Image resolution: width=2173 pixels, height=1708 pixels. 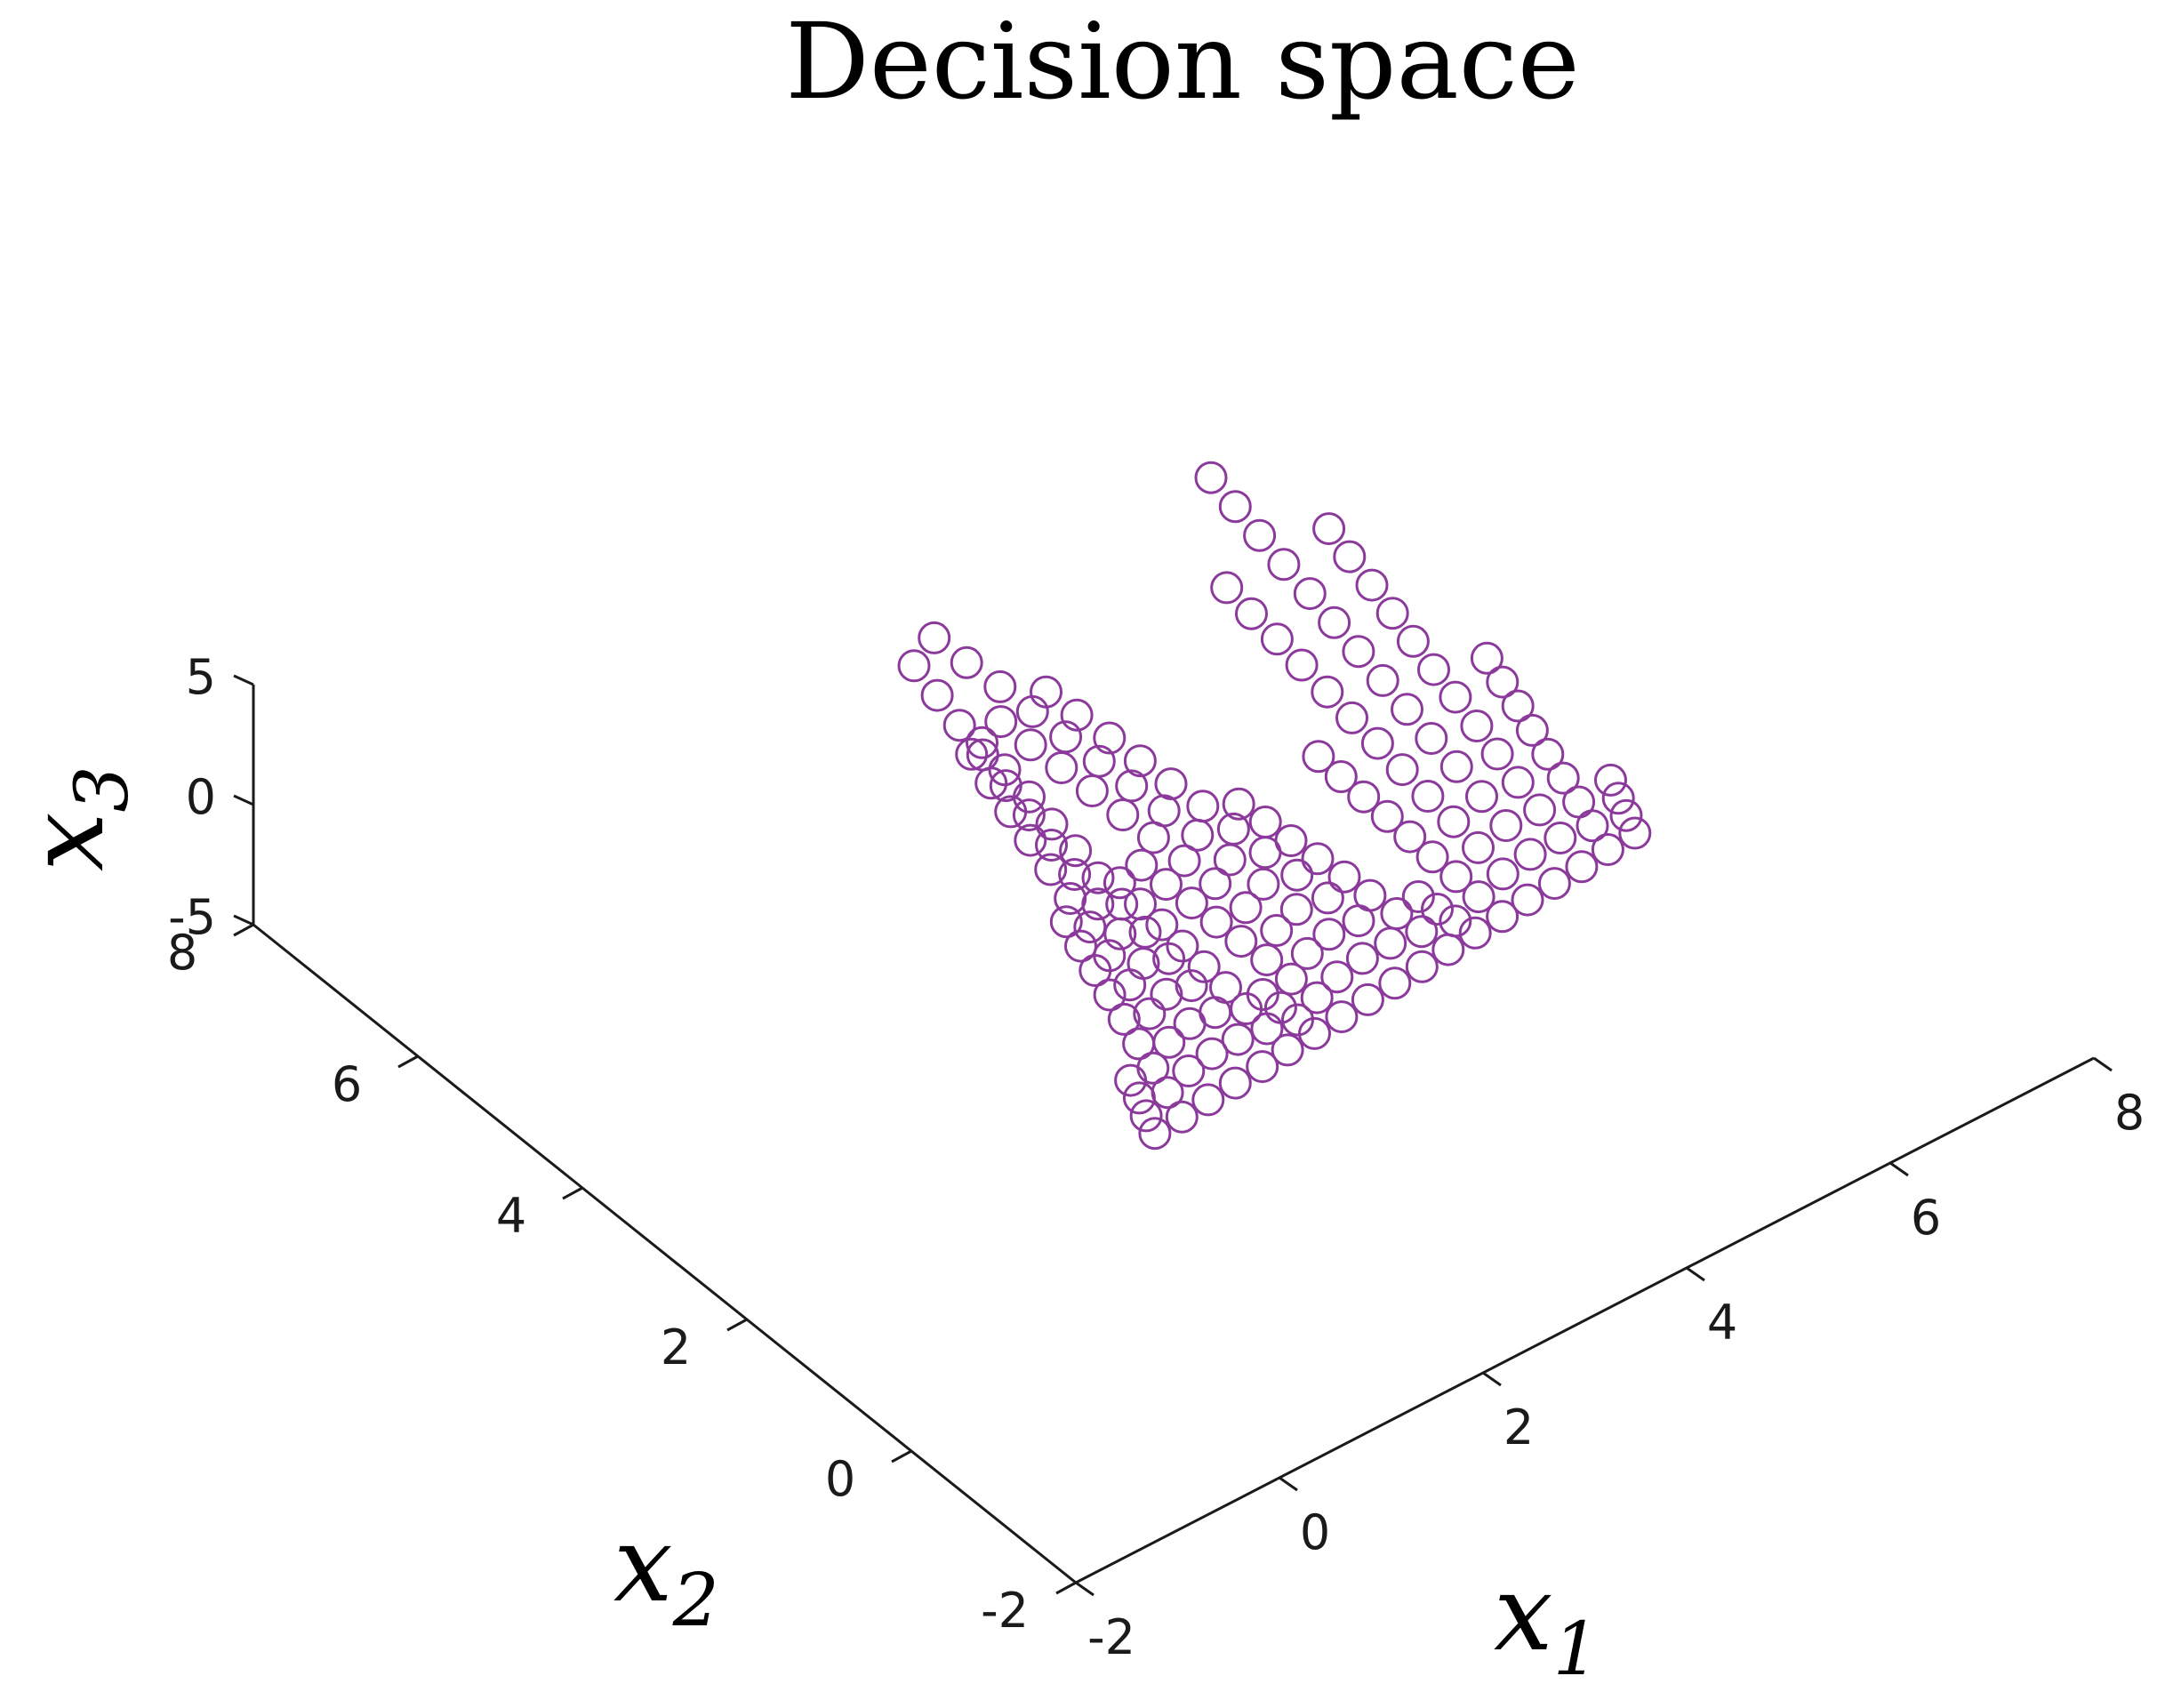 I want to click on x3-tick-label: 5, so click(x=201, y=677).